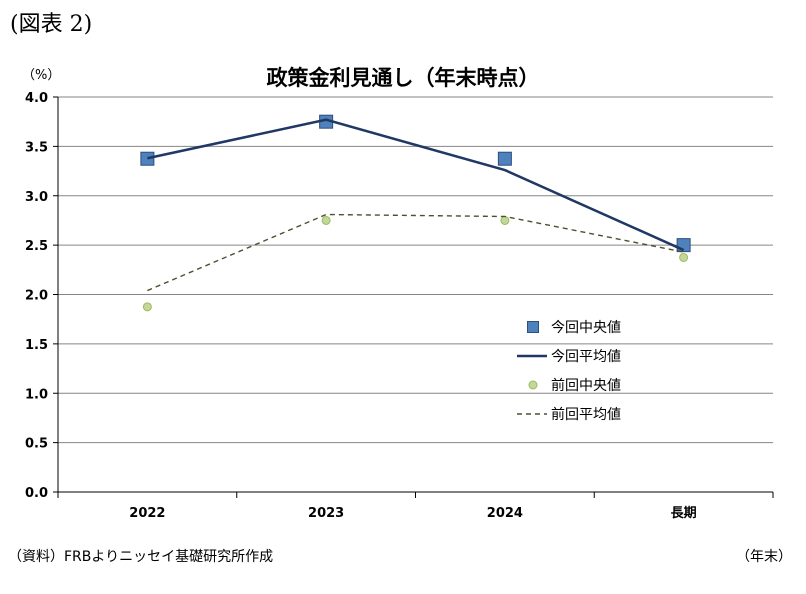  I want to click on y-tick-label-6: 3.0, so click(36, 197).